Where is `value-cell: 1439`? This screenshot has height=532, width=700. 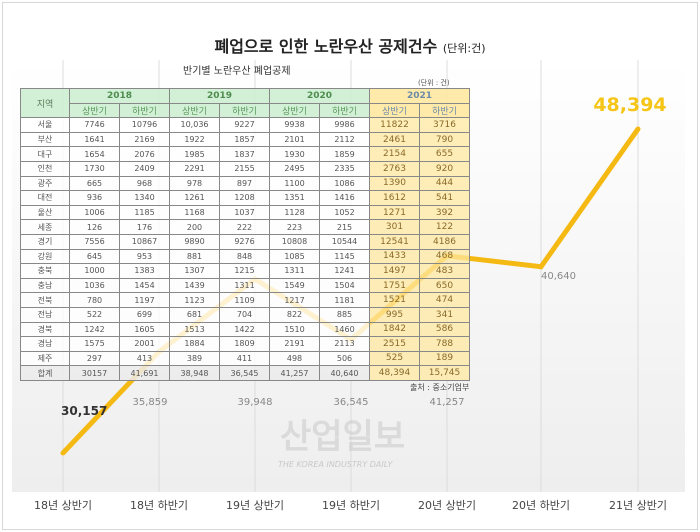
value-cell: 1439 is located at coordinates (194, 285).